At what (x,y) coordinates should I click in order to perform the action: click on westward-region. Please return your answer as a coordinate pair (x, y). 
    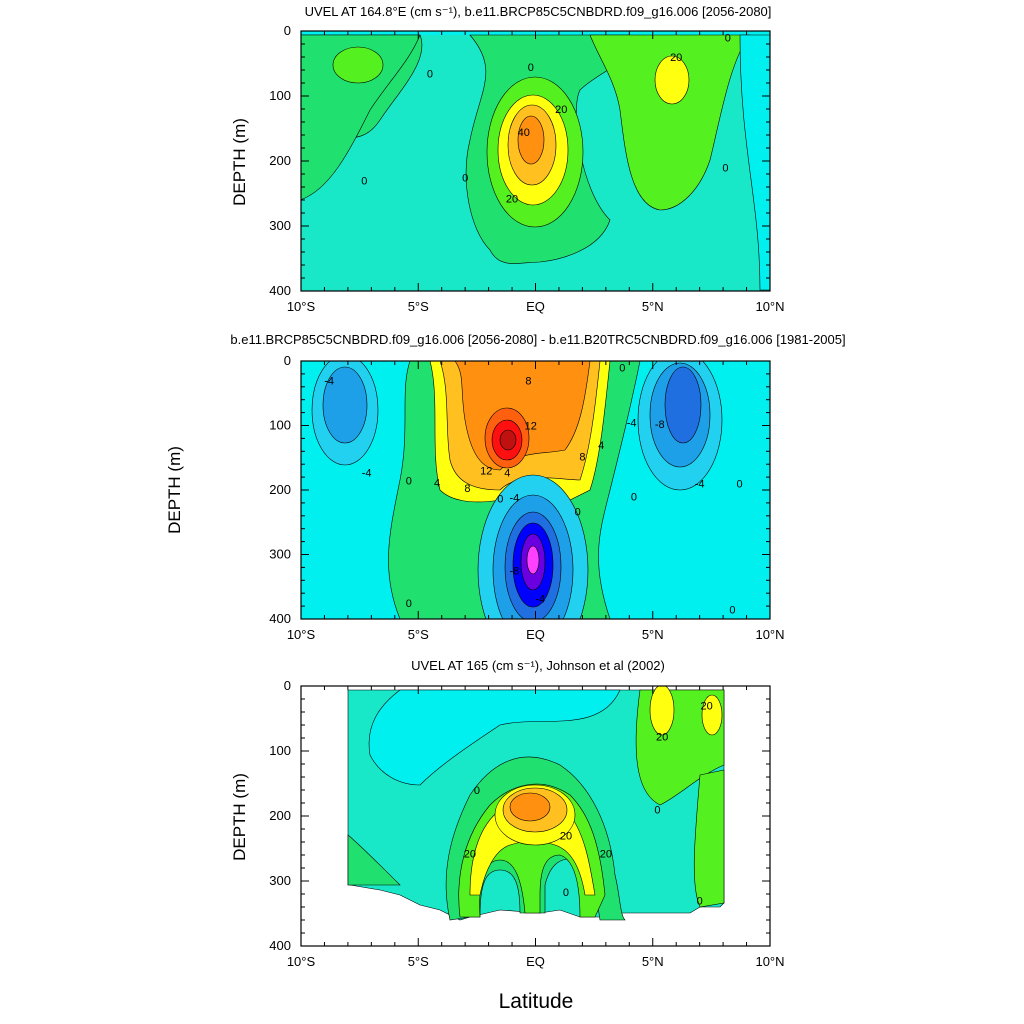
    Looking at the image, I should click on (494, 737).